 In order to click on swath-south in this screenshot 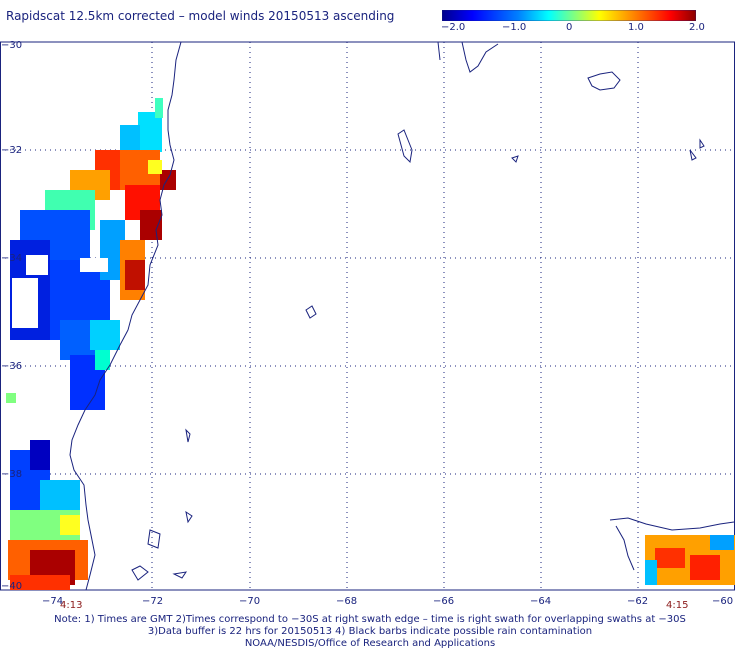, I will do `click(48, 515)`.